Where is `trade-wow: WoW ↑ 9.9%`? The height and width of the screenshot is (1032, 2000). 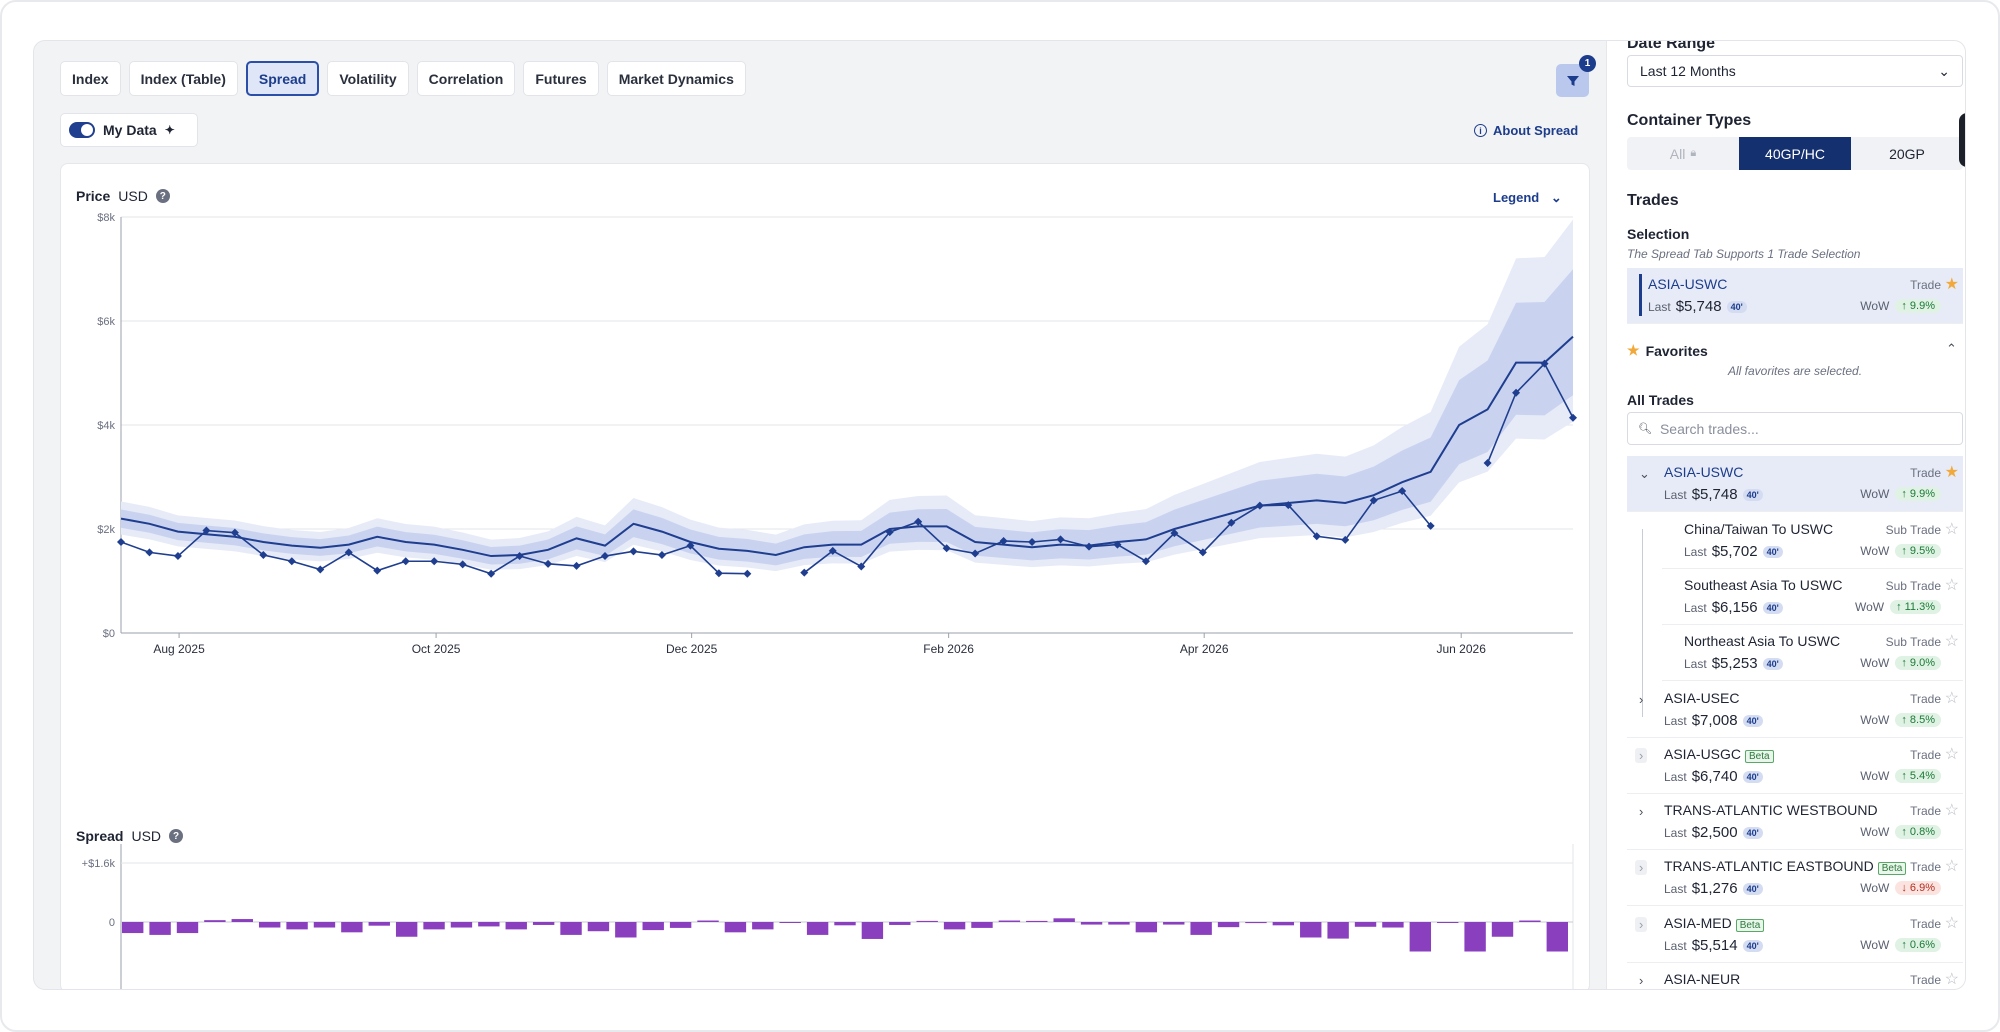
trade-wow: WoW ↑ 9.9% is located at coordinates (1900, 494).